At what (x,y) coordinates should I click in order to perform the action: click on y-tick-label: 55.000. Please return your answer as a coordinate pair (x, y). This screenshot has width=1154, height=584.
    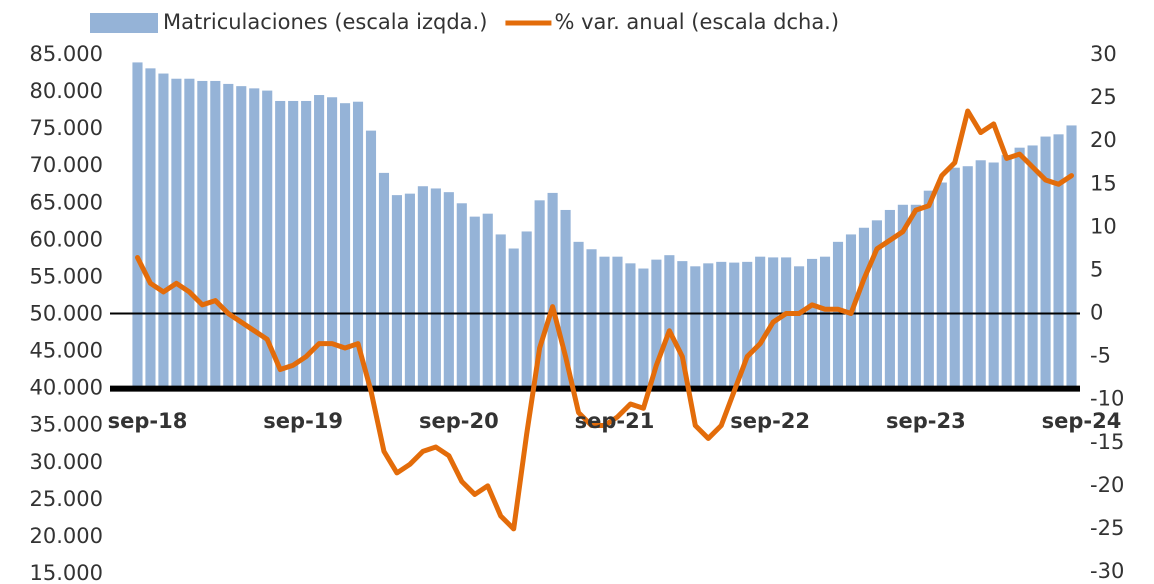
    Looking at the image, I should click on (66, 276).